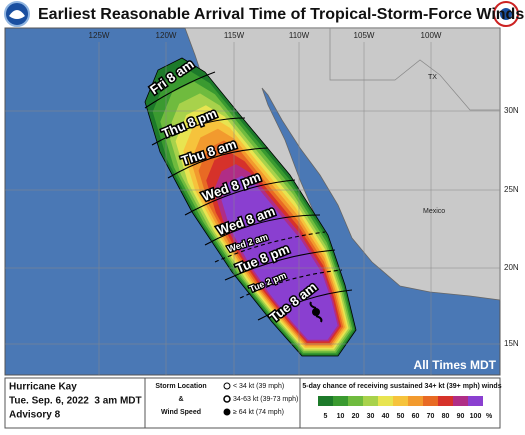  I want to click on latitude-label: 30N, so click(511, 110).